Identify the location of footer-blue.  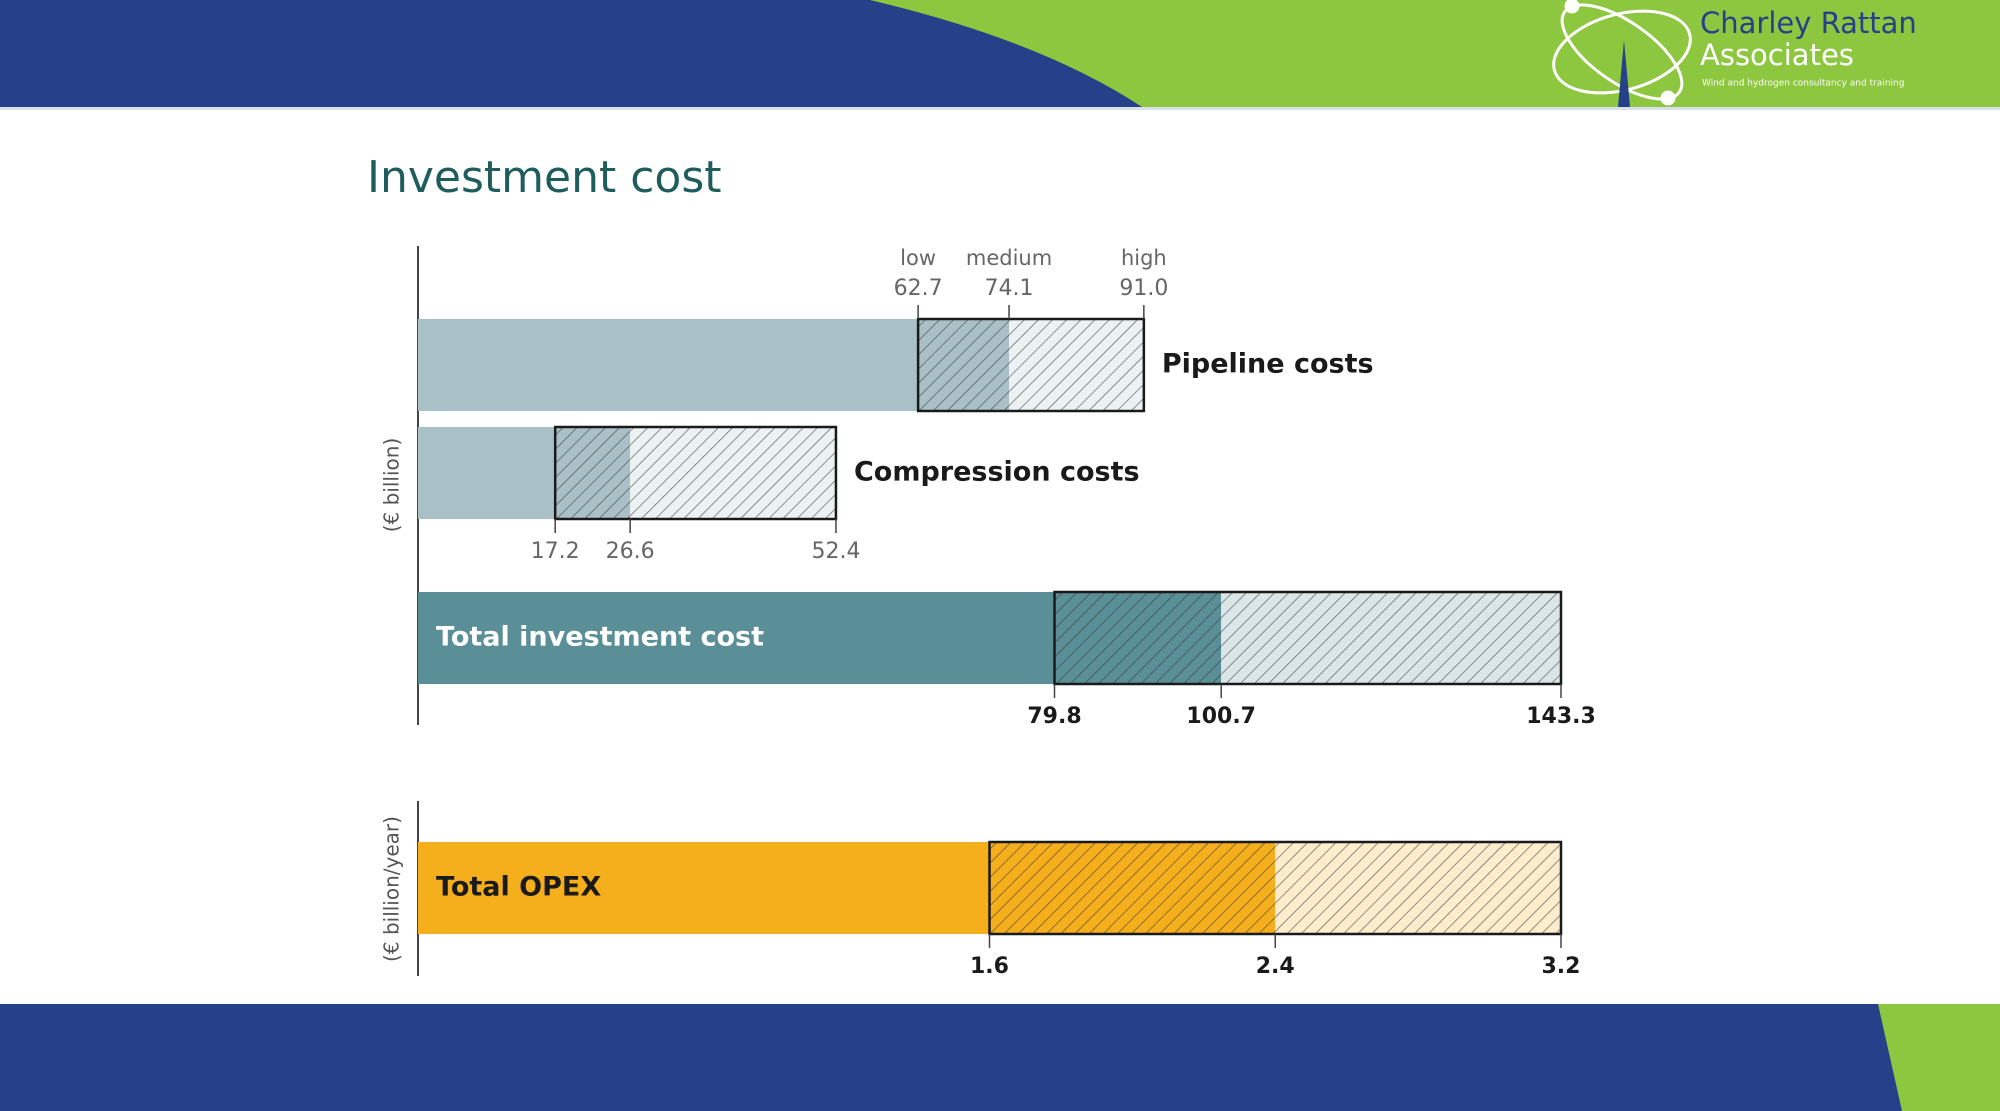
(1000, 1057).